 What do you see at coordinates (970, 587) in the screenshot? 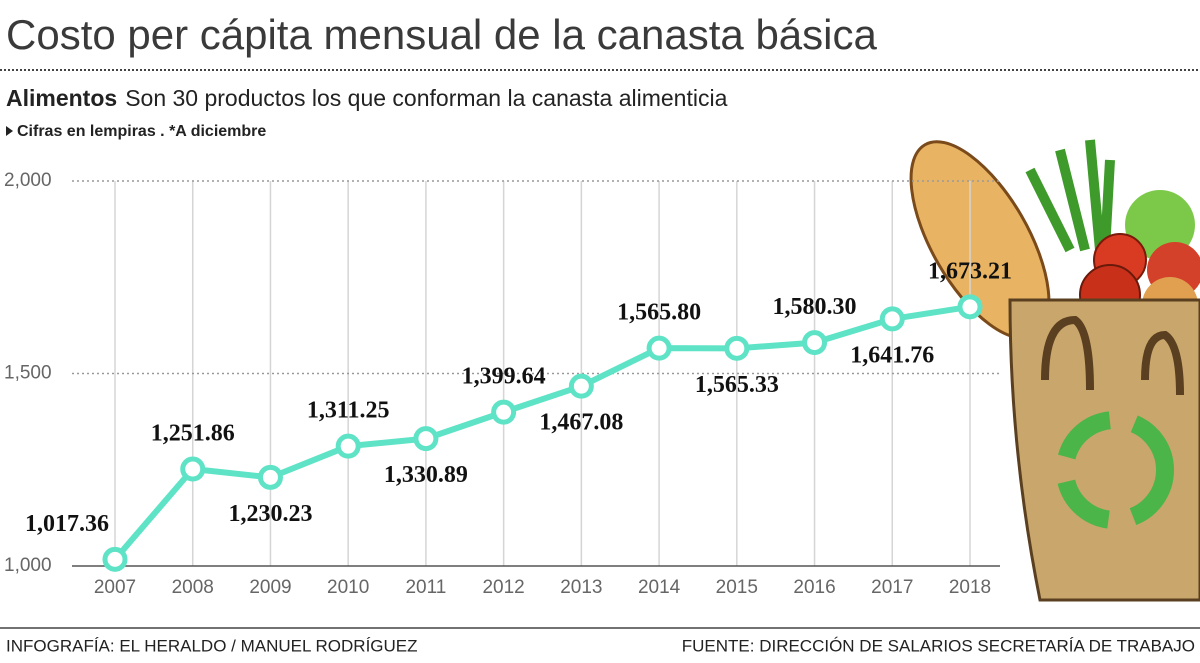
I see `x-tick-label: 2018` at bounding box center [970, 587].